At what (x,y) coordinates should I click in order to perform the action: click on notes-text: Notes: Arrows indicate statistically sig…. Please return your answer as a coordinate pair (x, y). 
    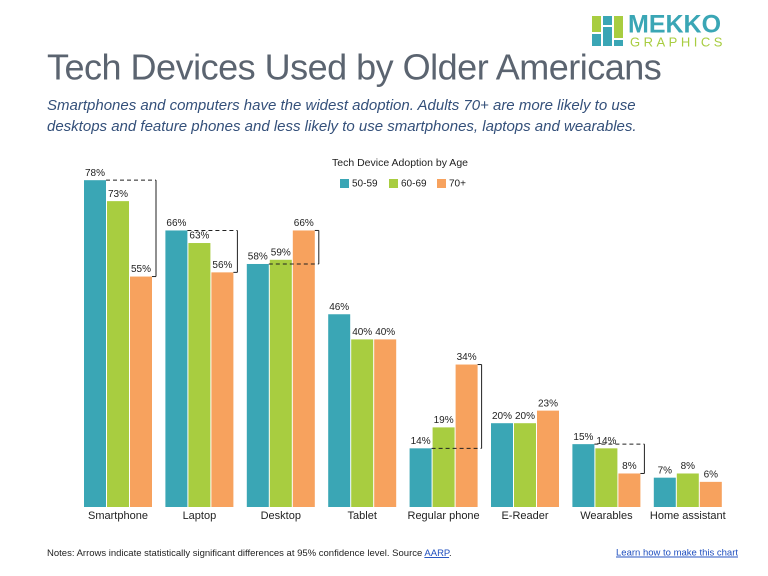
    Looking at the image, I should click on (234, 553).